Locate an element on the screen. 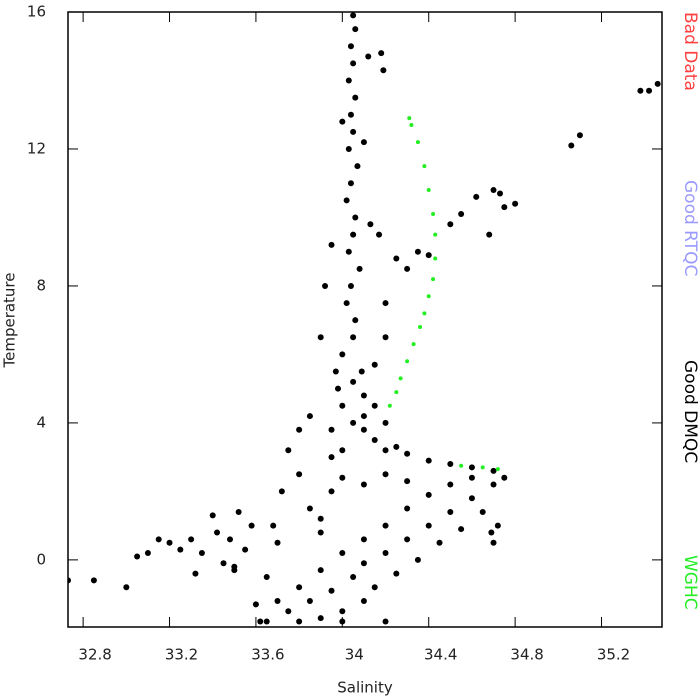 The image size is (700, 700). legend-entry: Good RTQC is located at coordinates (690, 228).